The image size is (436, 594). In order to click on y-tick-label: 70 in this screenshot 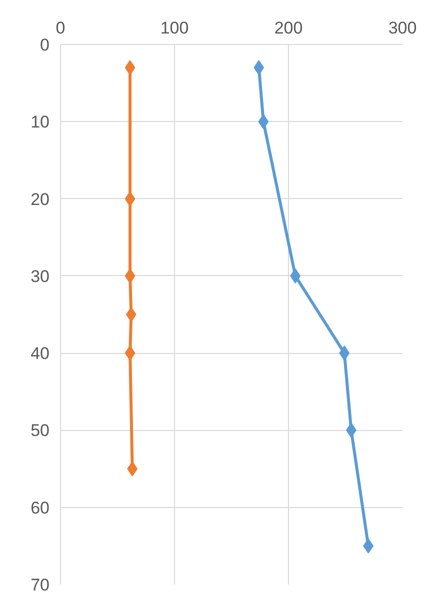, I will do `click(40, 585)`.